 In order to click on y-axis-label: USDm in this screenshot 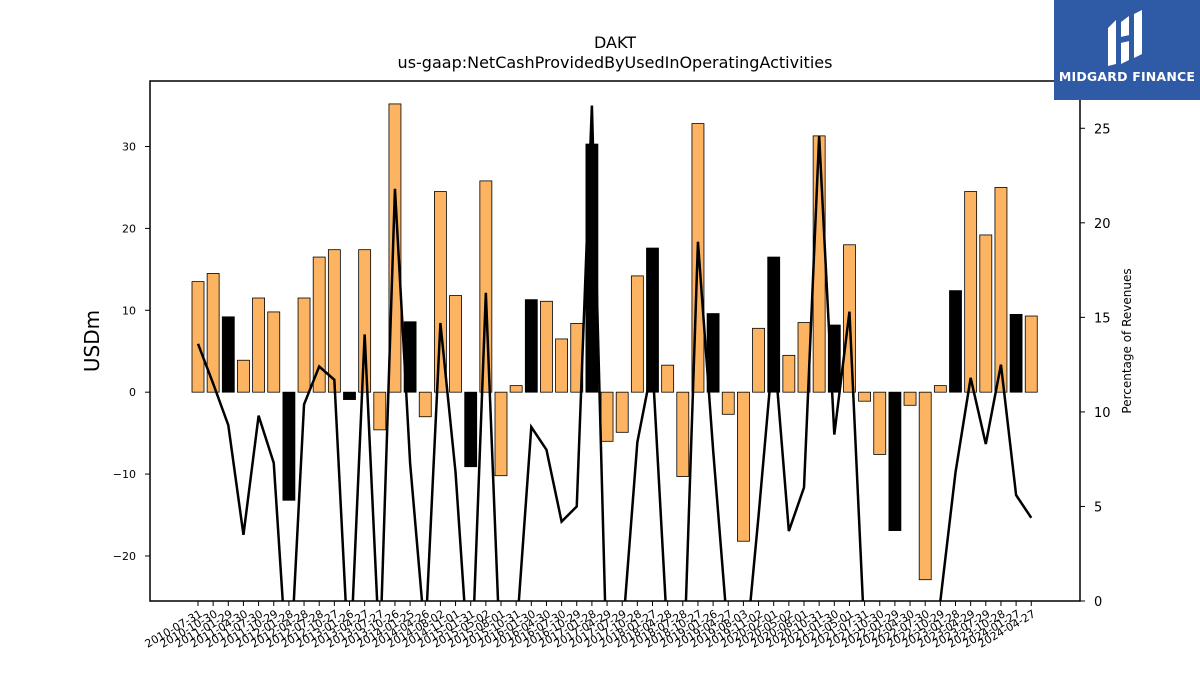, I will do `click(92, 341)`.